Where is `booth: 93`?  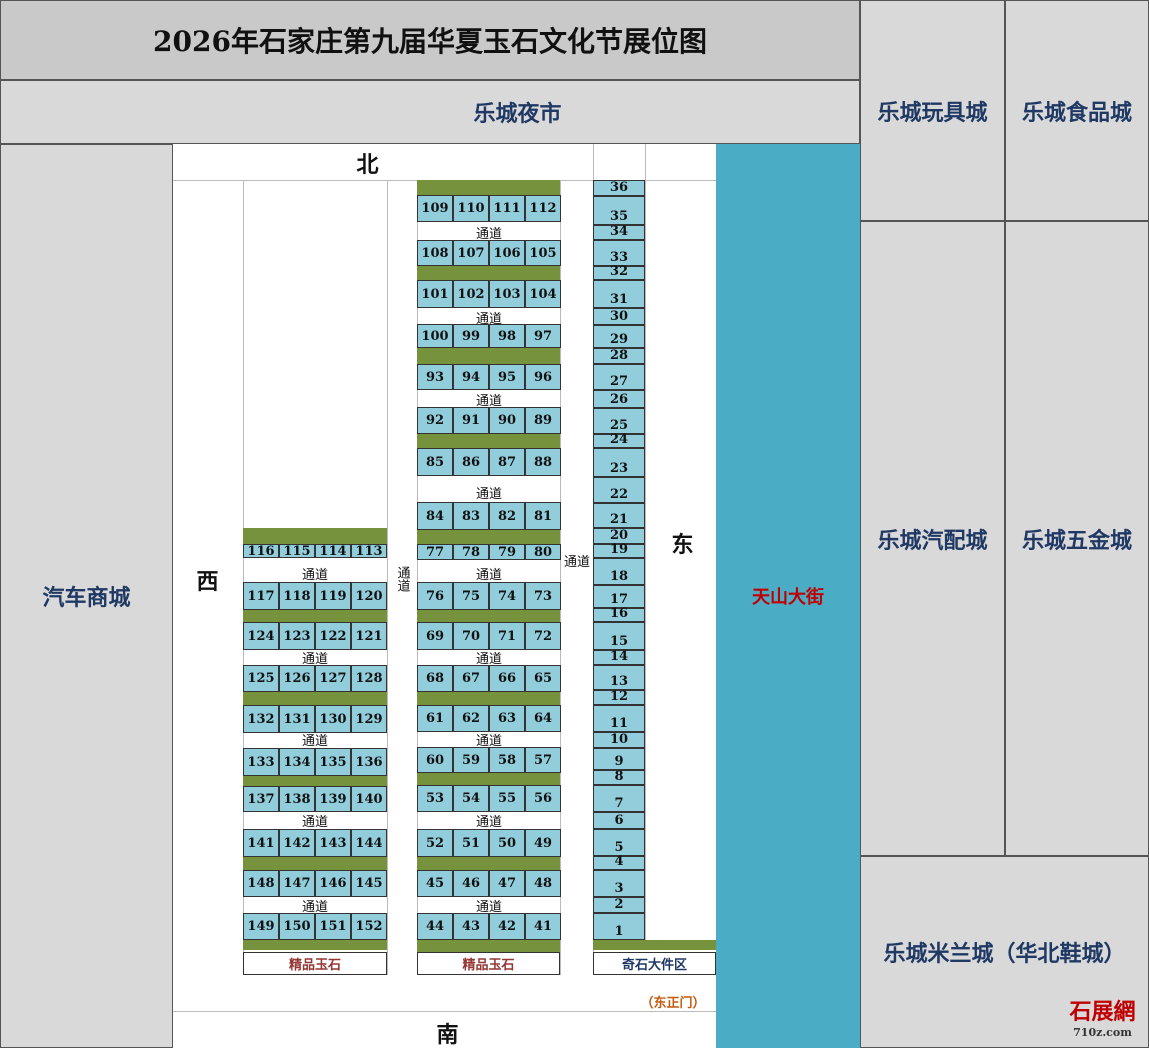 booth: 93 is located at coordinates (435, 377).